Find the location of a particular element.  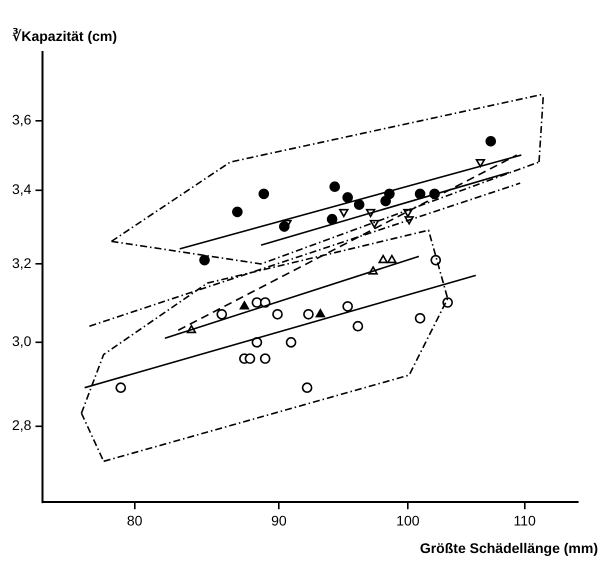

x-tick-label: 90 is located at coordinates (279, 520).